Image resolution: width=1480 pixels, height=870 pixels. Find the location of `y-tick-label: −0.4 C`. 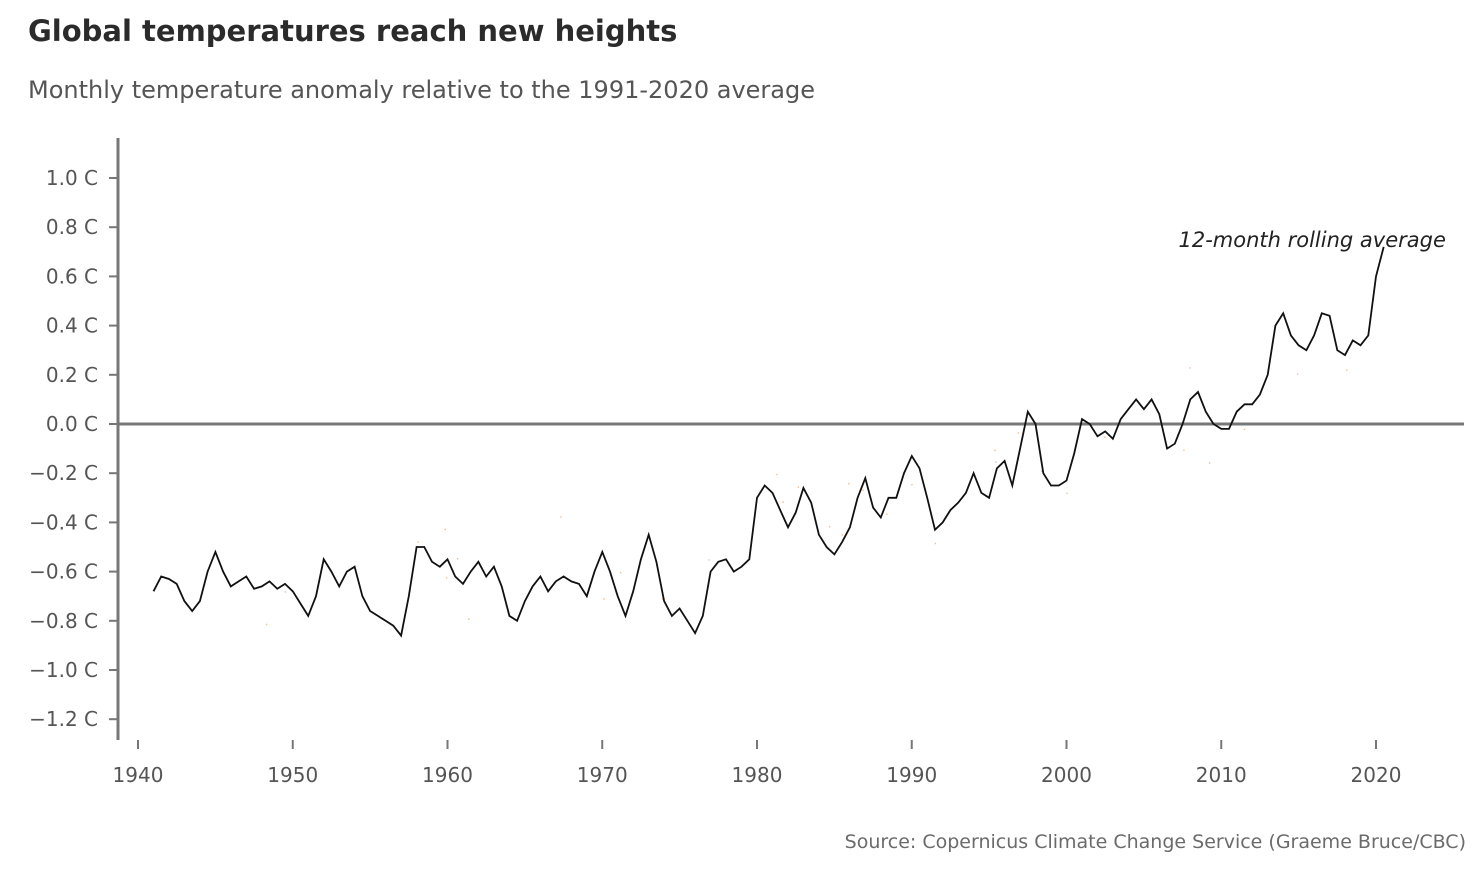

y-tick-label: −0.4 C is located at coordinates (63, 522).